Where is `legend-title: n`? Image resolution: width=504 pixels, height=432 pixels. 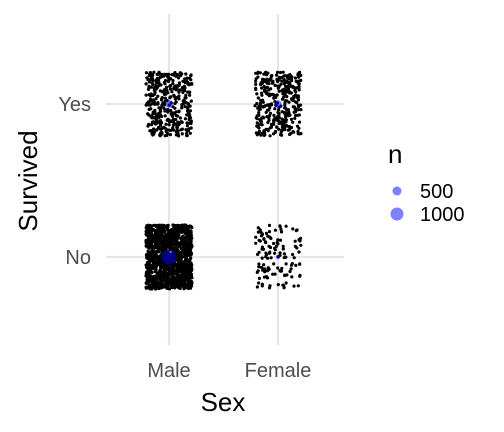 legend-title: n is located at coordinates (395, 154).